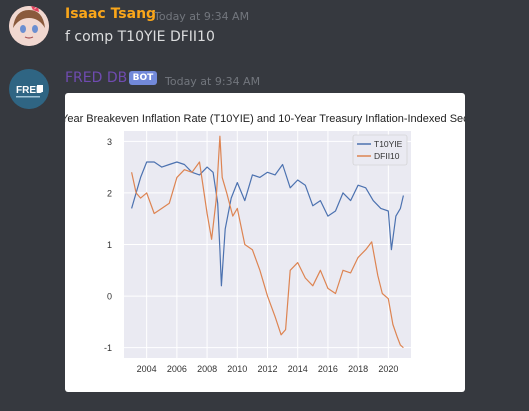  Describe the element at coordinates (358, 369) in the screenshot. I see `x-tick-label: 2018` at that location.